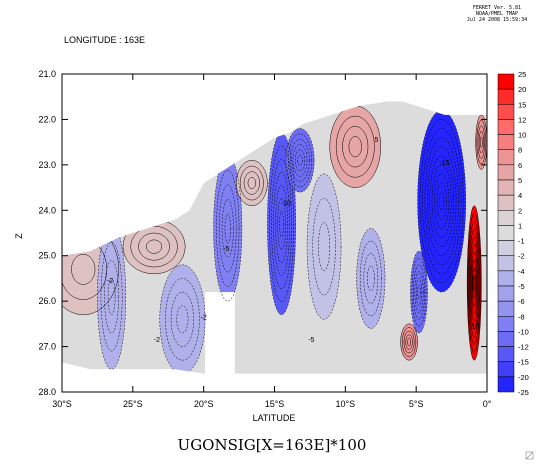 The image size is (540, 466). What do you see at coordinates (497, 20) in the screenshot?
I see `header-date: Jul 24 2008 15:59:34` at bounding box center [497, 20].